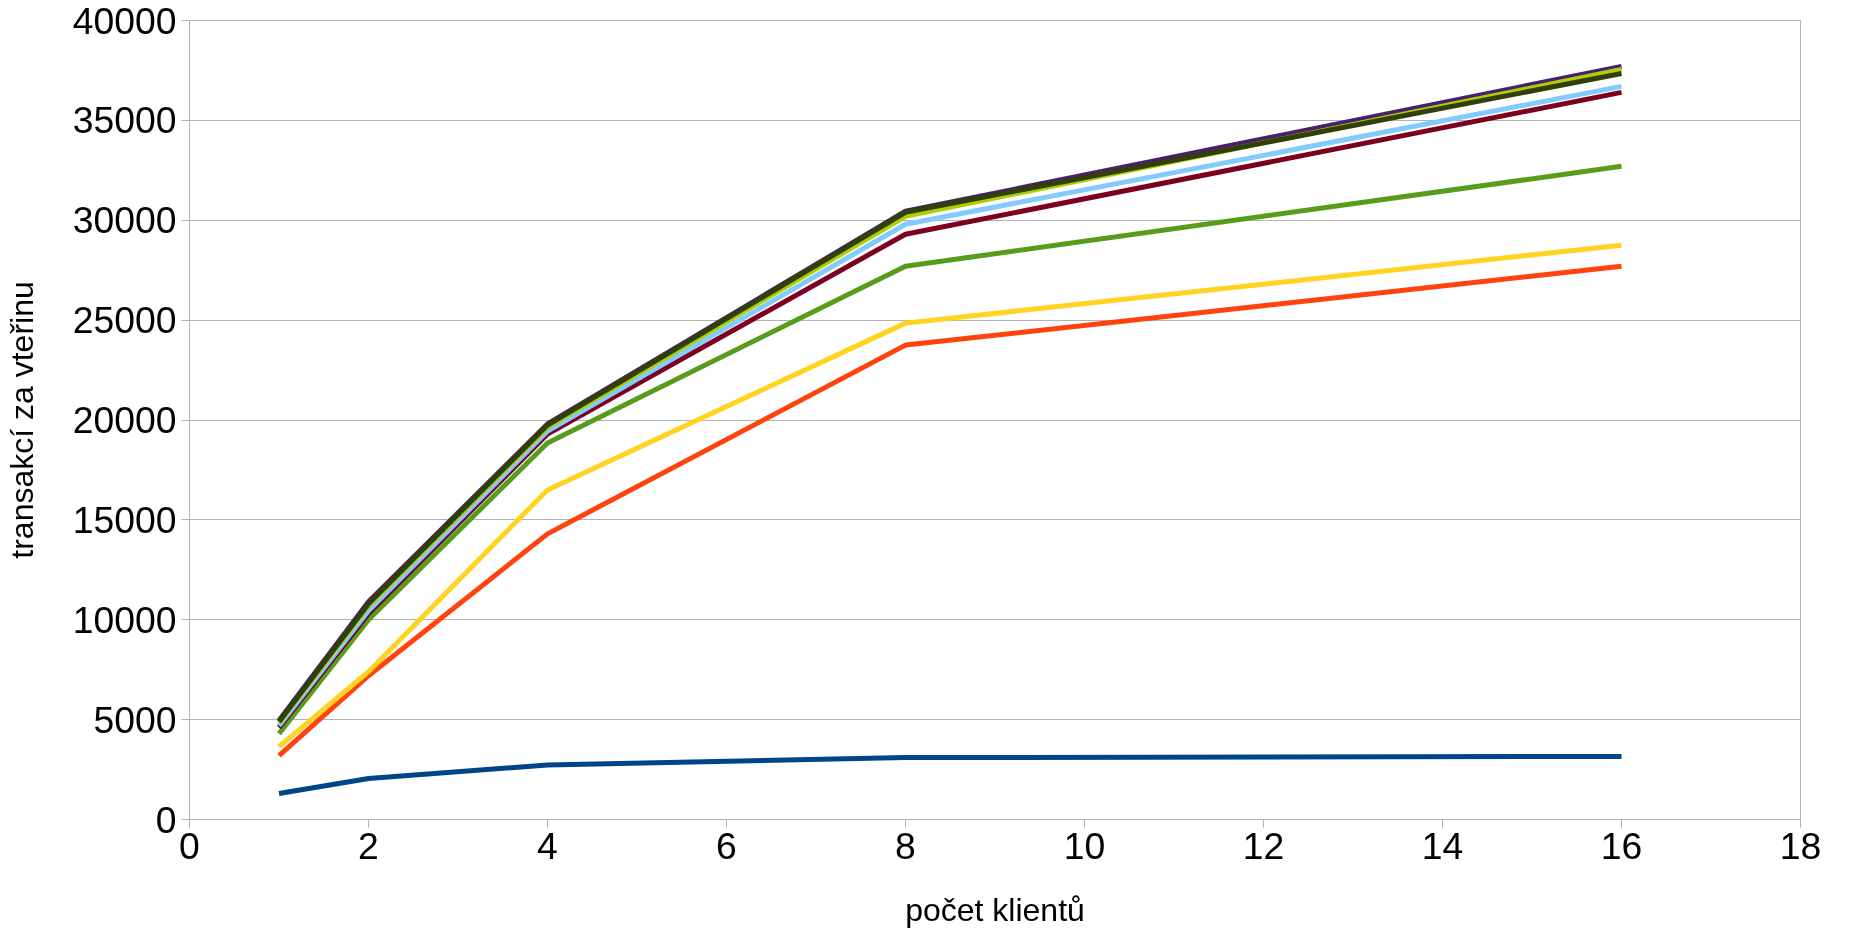 This screenshot has width=1864, height=941. Describe the element at coordinates (124, 519) in the screenshot. I see `y-tick-label: 15000` at that location.